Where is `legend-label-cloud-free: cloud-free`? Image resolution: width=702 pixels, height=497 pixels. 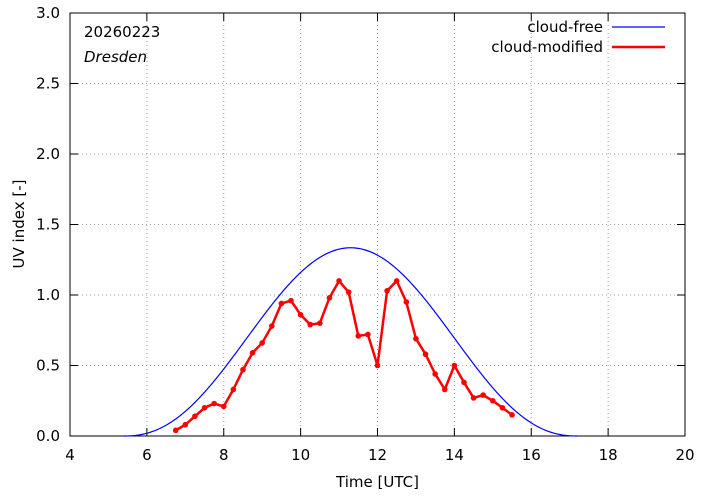
legend-label-cloud-free: cloud-free is located at coordinates (565, 27).